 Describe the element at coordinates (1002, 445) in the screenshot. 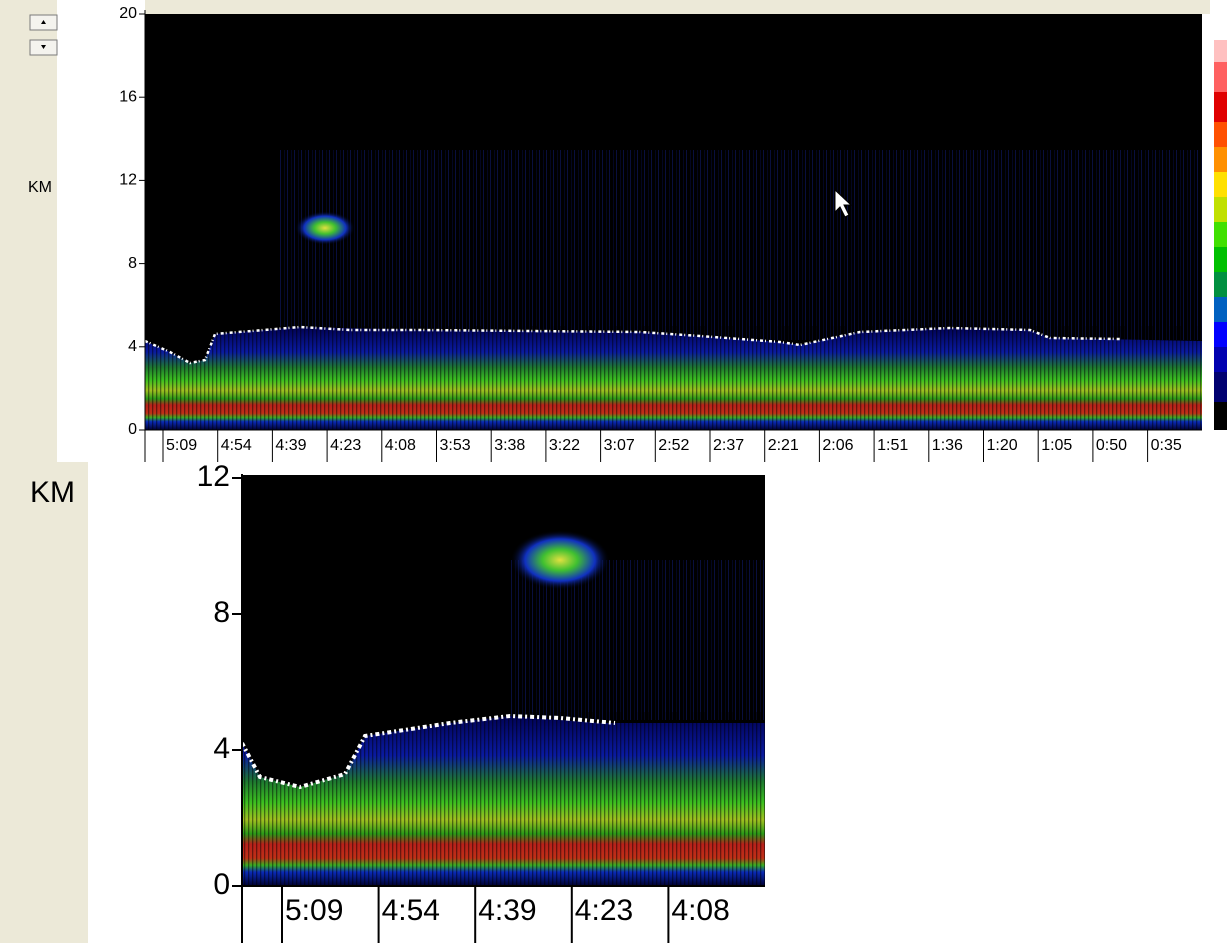

I see `time-label: 1:20` at that location.